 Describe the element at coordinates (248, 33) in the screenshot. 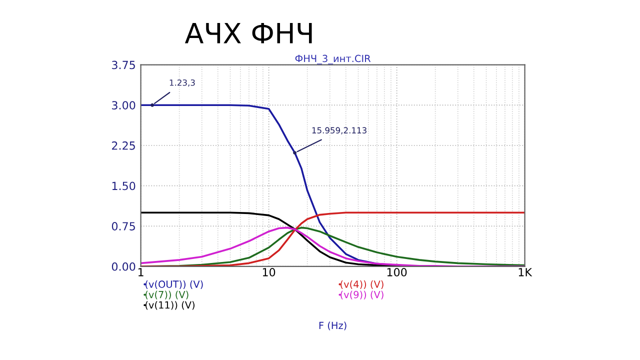

I see `chart-title: АЧХ ФНЧ` at that location.